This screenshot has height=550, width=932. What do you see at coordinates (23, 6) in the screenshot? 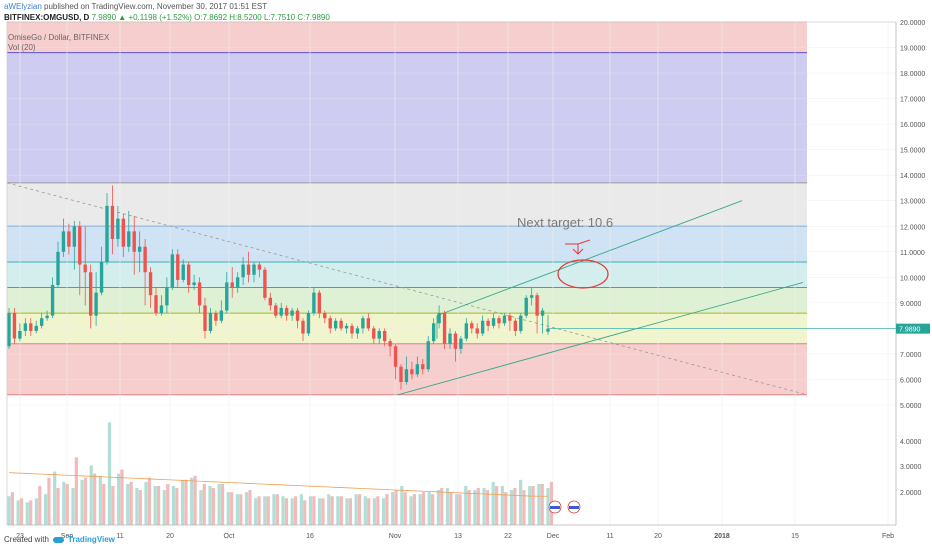
I see `author-link: aWElyzian` at bounding box center [23, 6].